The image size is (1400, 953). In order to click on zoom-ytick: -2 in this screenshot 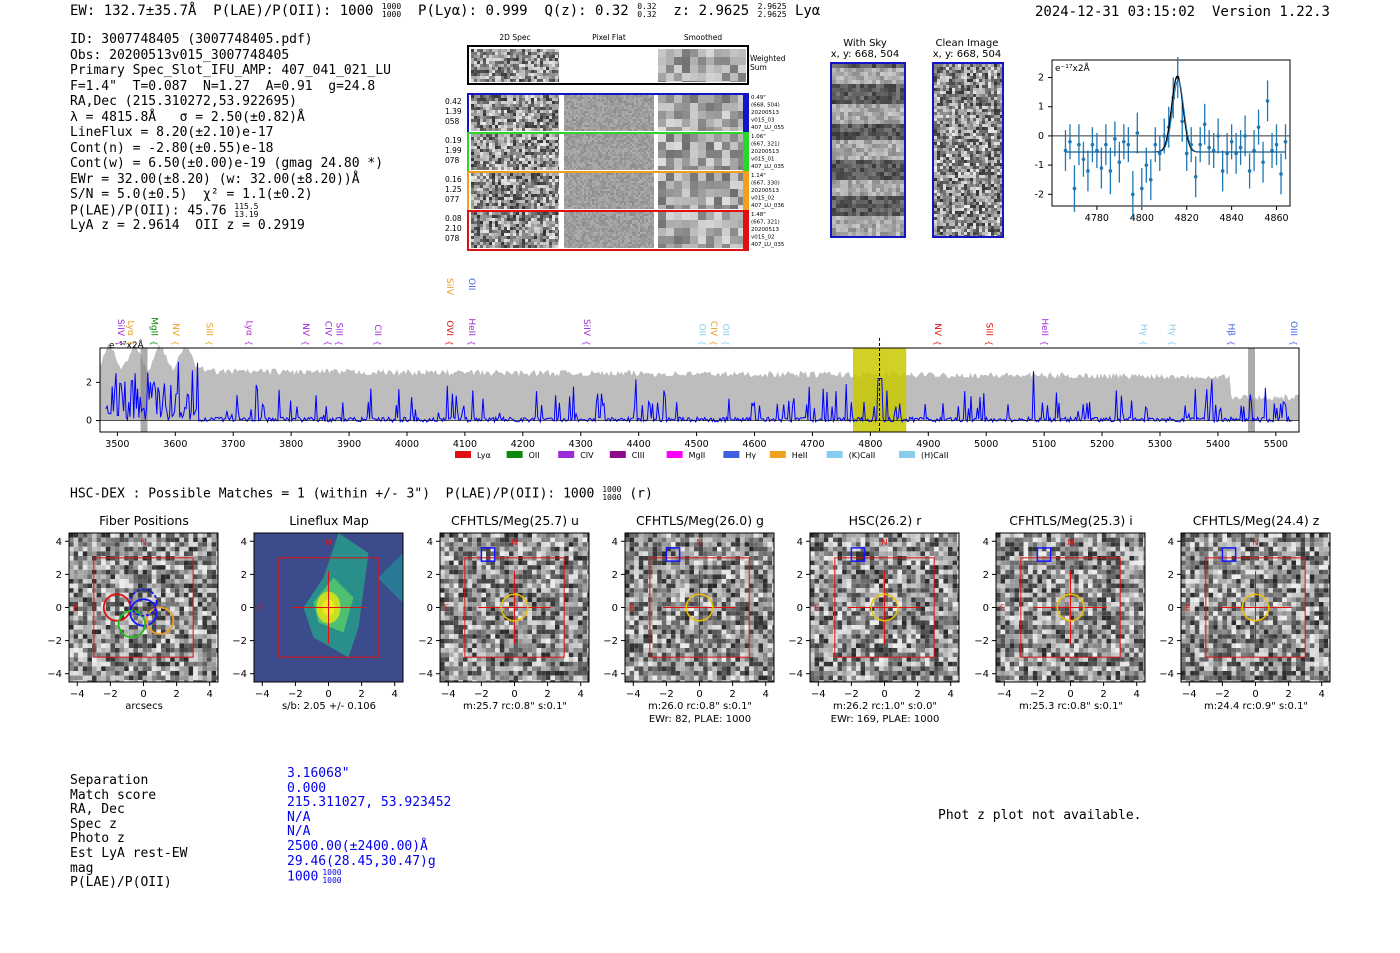, I will do `click(1039, 194)`.